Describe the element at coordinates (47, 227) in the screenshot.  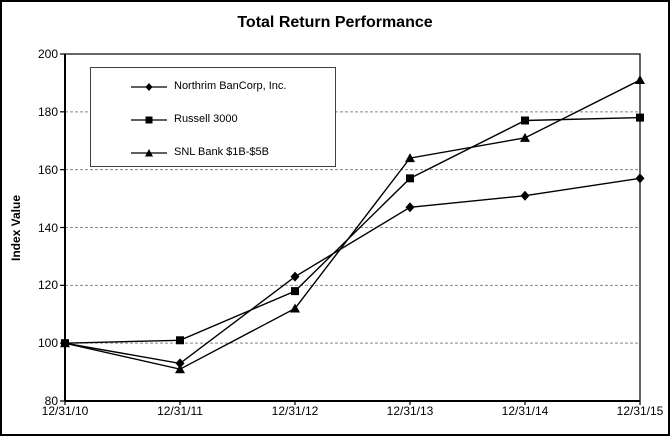
I see `y-tick-label: 140` at that location.